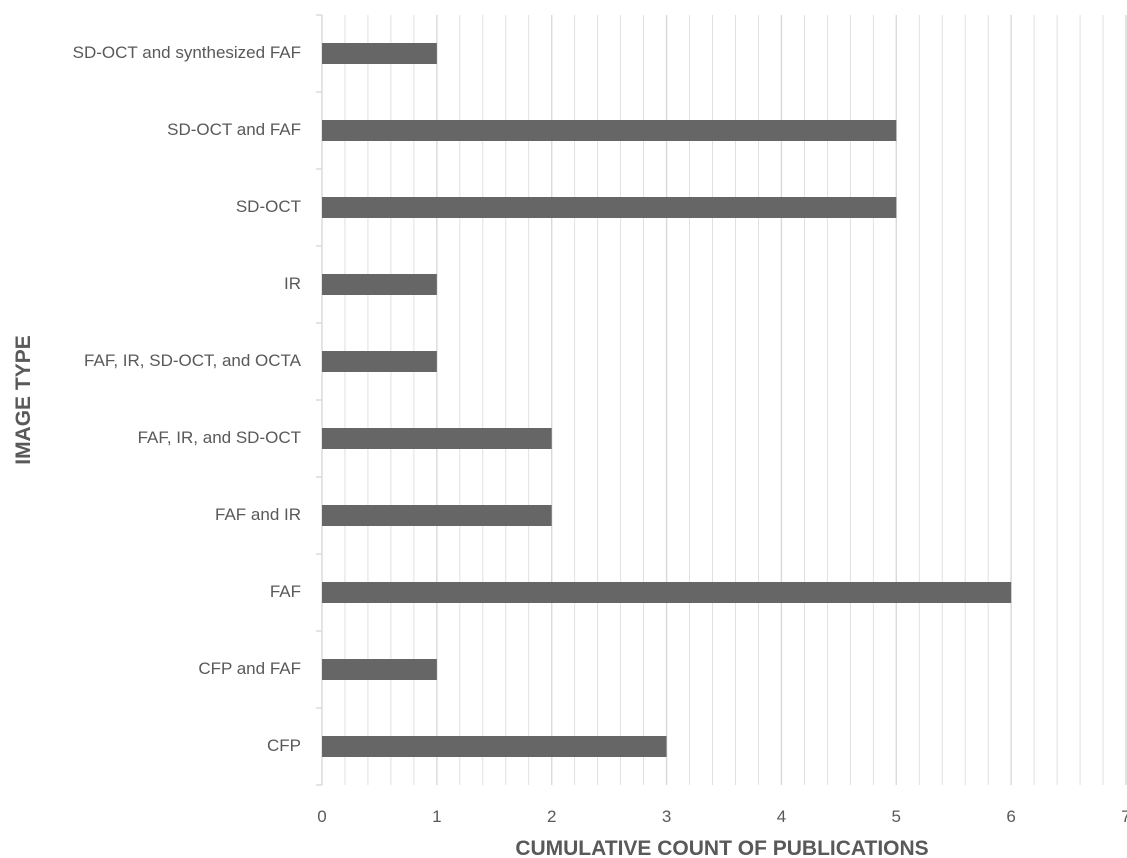 The width and height of the screenshot is (1127, 858). I want to click on y-tick-label: FAF, IR, and SD-OCT, so click(219, 437).